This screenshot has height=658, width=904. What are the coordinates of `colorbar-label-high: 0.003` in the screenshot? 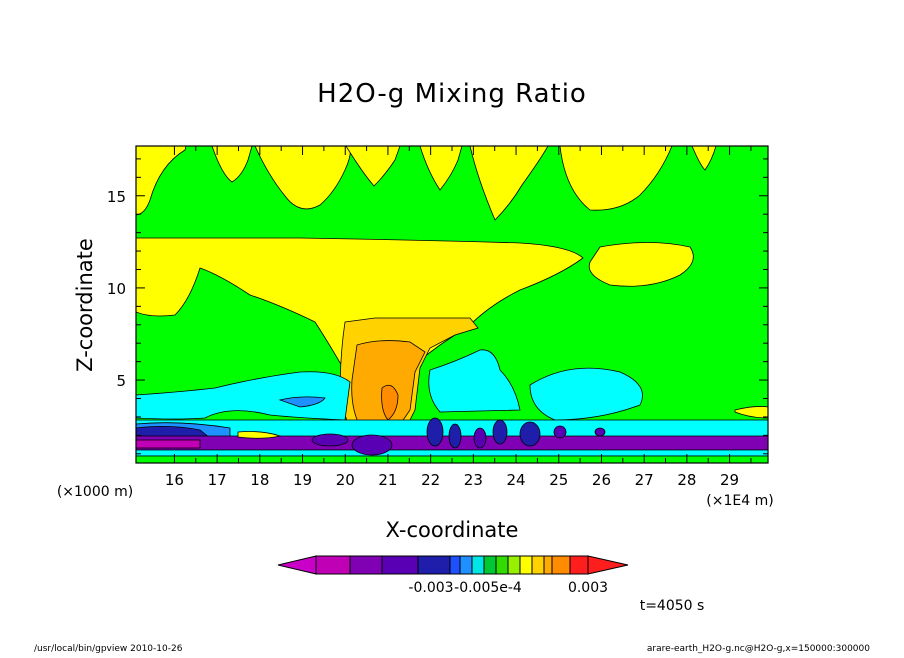 It's located at (588, 588).